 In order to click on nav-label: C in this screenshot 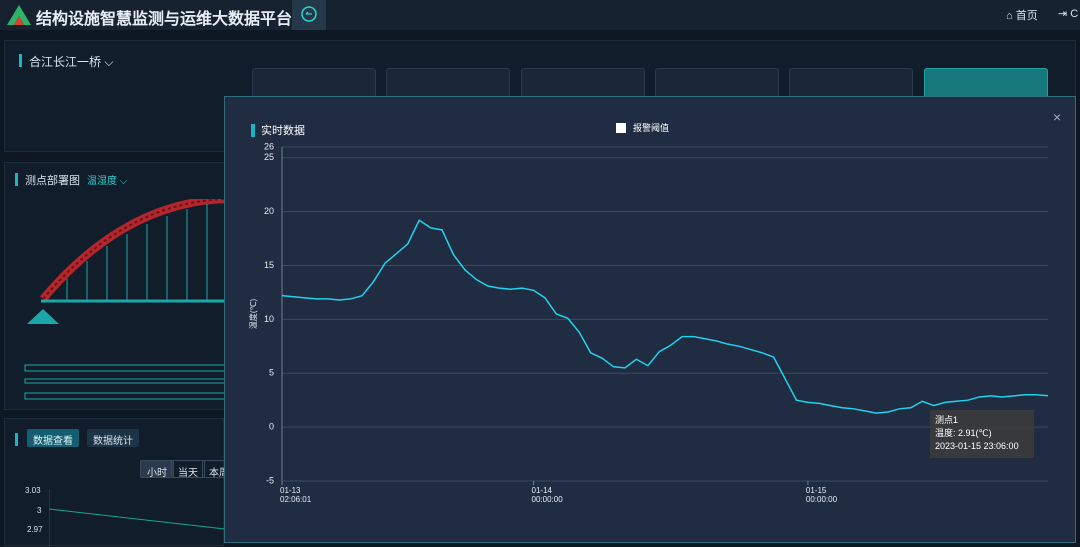, I will do `click(1074, 14)`.